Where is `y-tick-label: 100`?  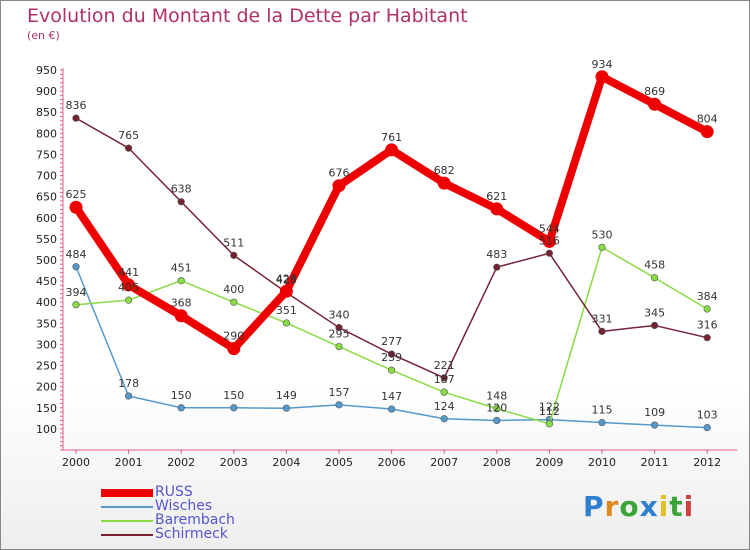
y-tick-label: 100 is located at coordinates (46, 429).